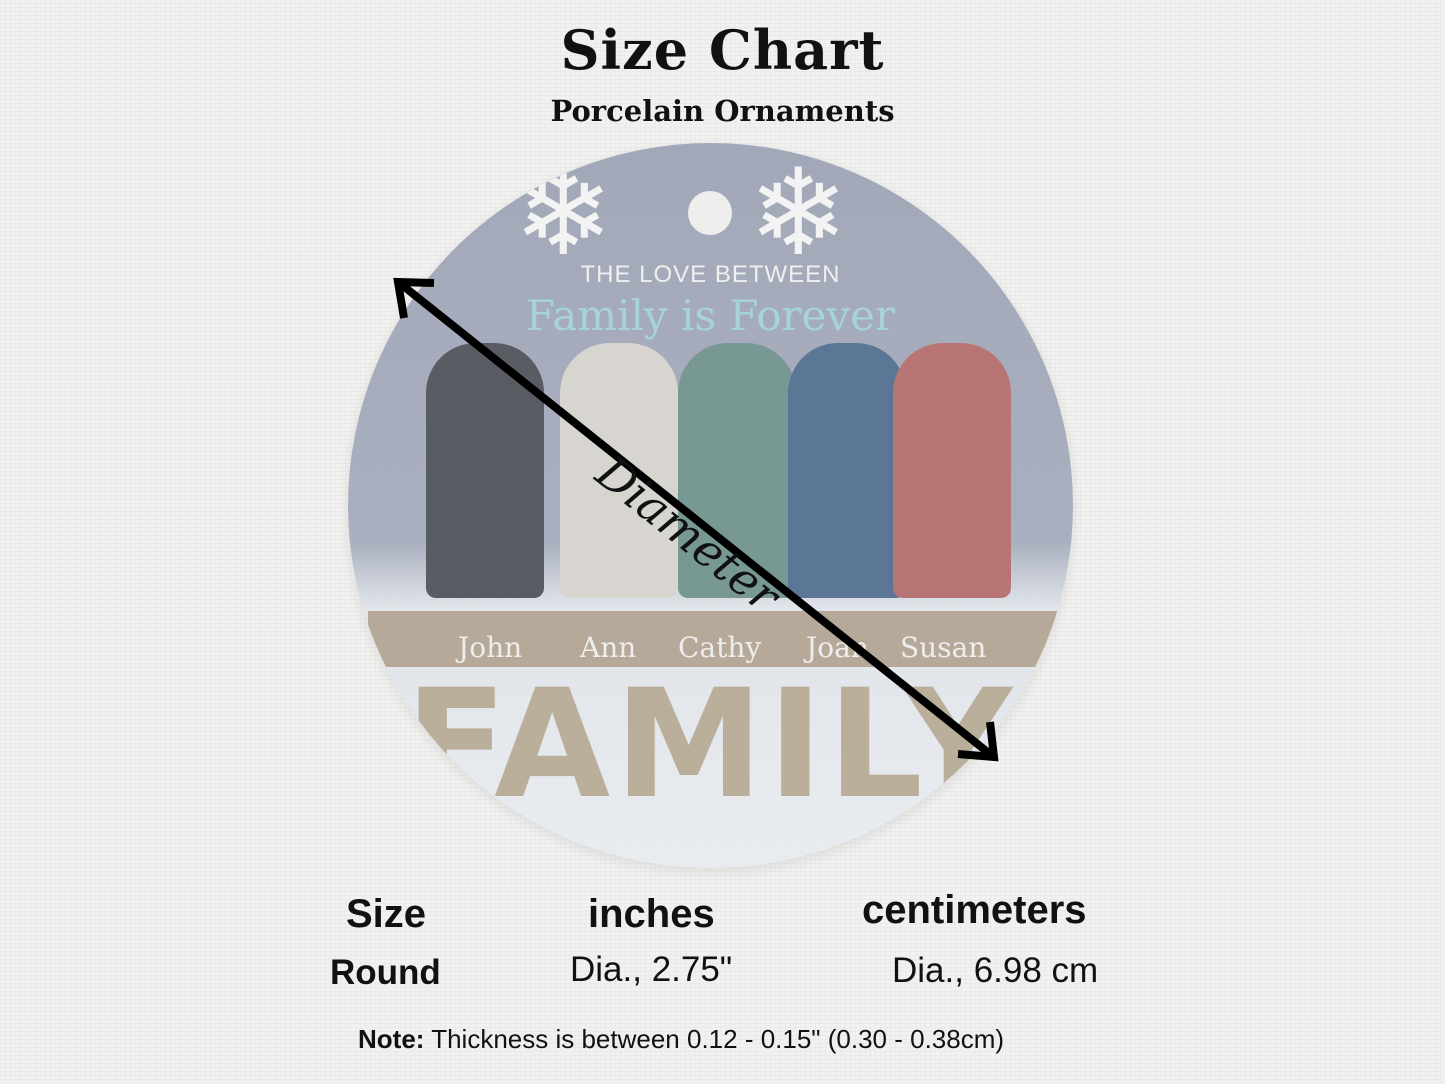 This screenshot has width=1445, height=1084. Describe the element at coordinates (490, 647) in the screenshot. I see `ornament-name: John` at that location.